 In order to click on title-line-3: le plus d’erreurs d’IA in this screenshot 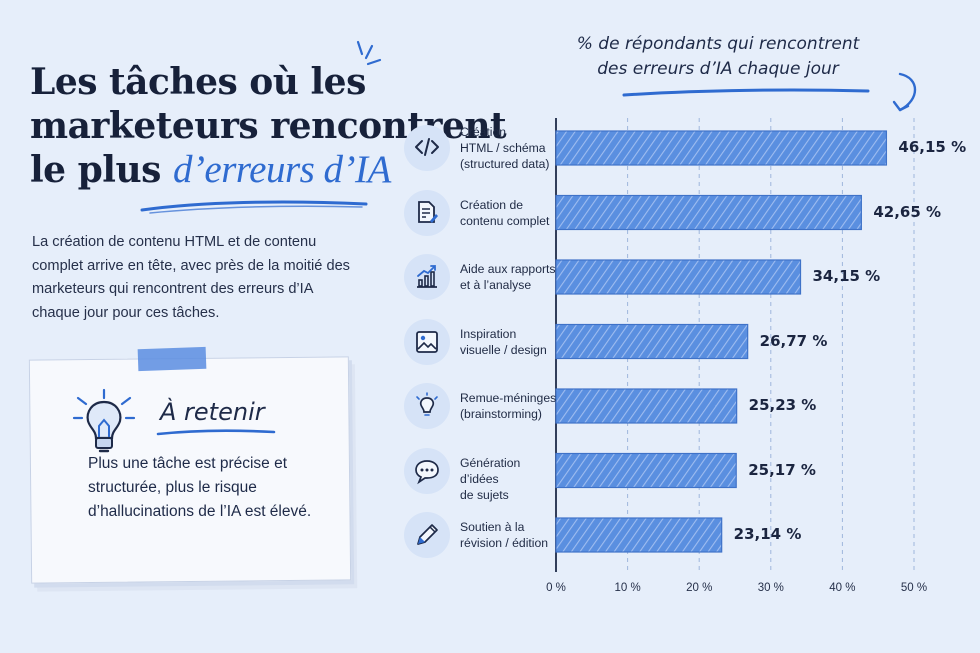, I will do `click(210, 170)`.